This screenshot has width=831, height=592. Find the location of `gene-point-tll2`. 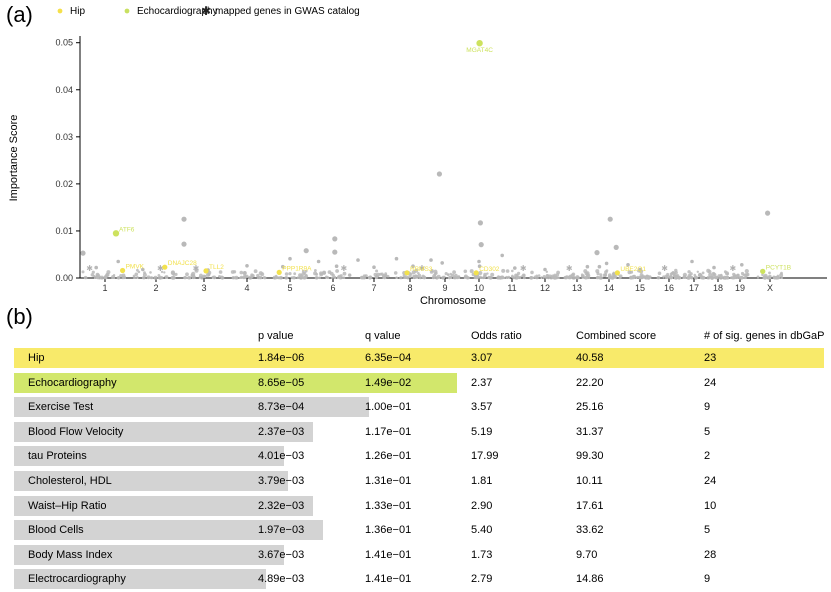

gene-point-tll2 is located at coordinates (206, 271).